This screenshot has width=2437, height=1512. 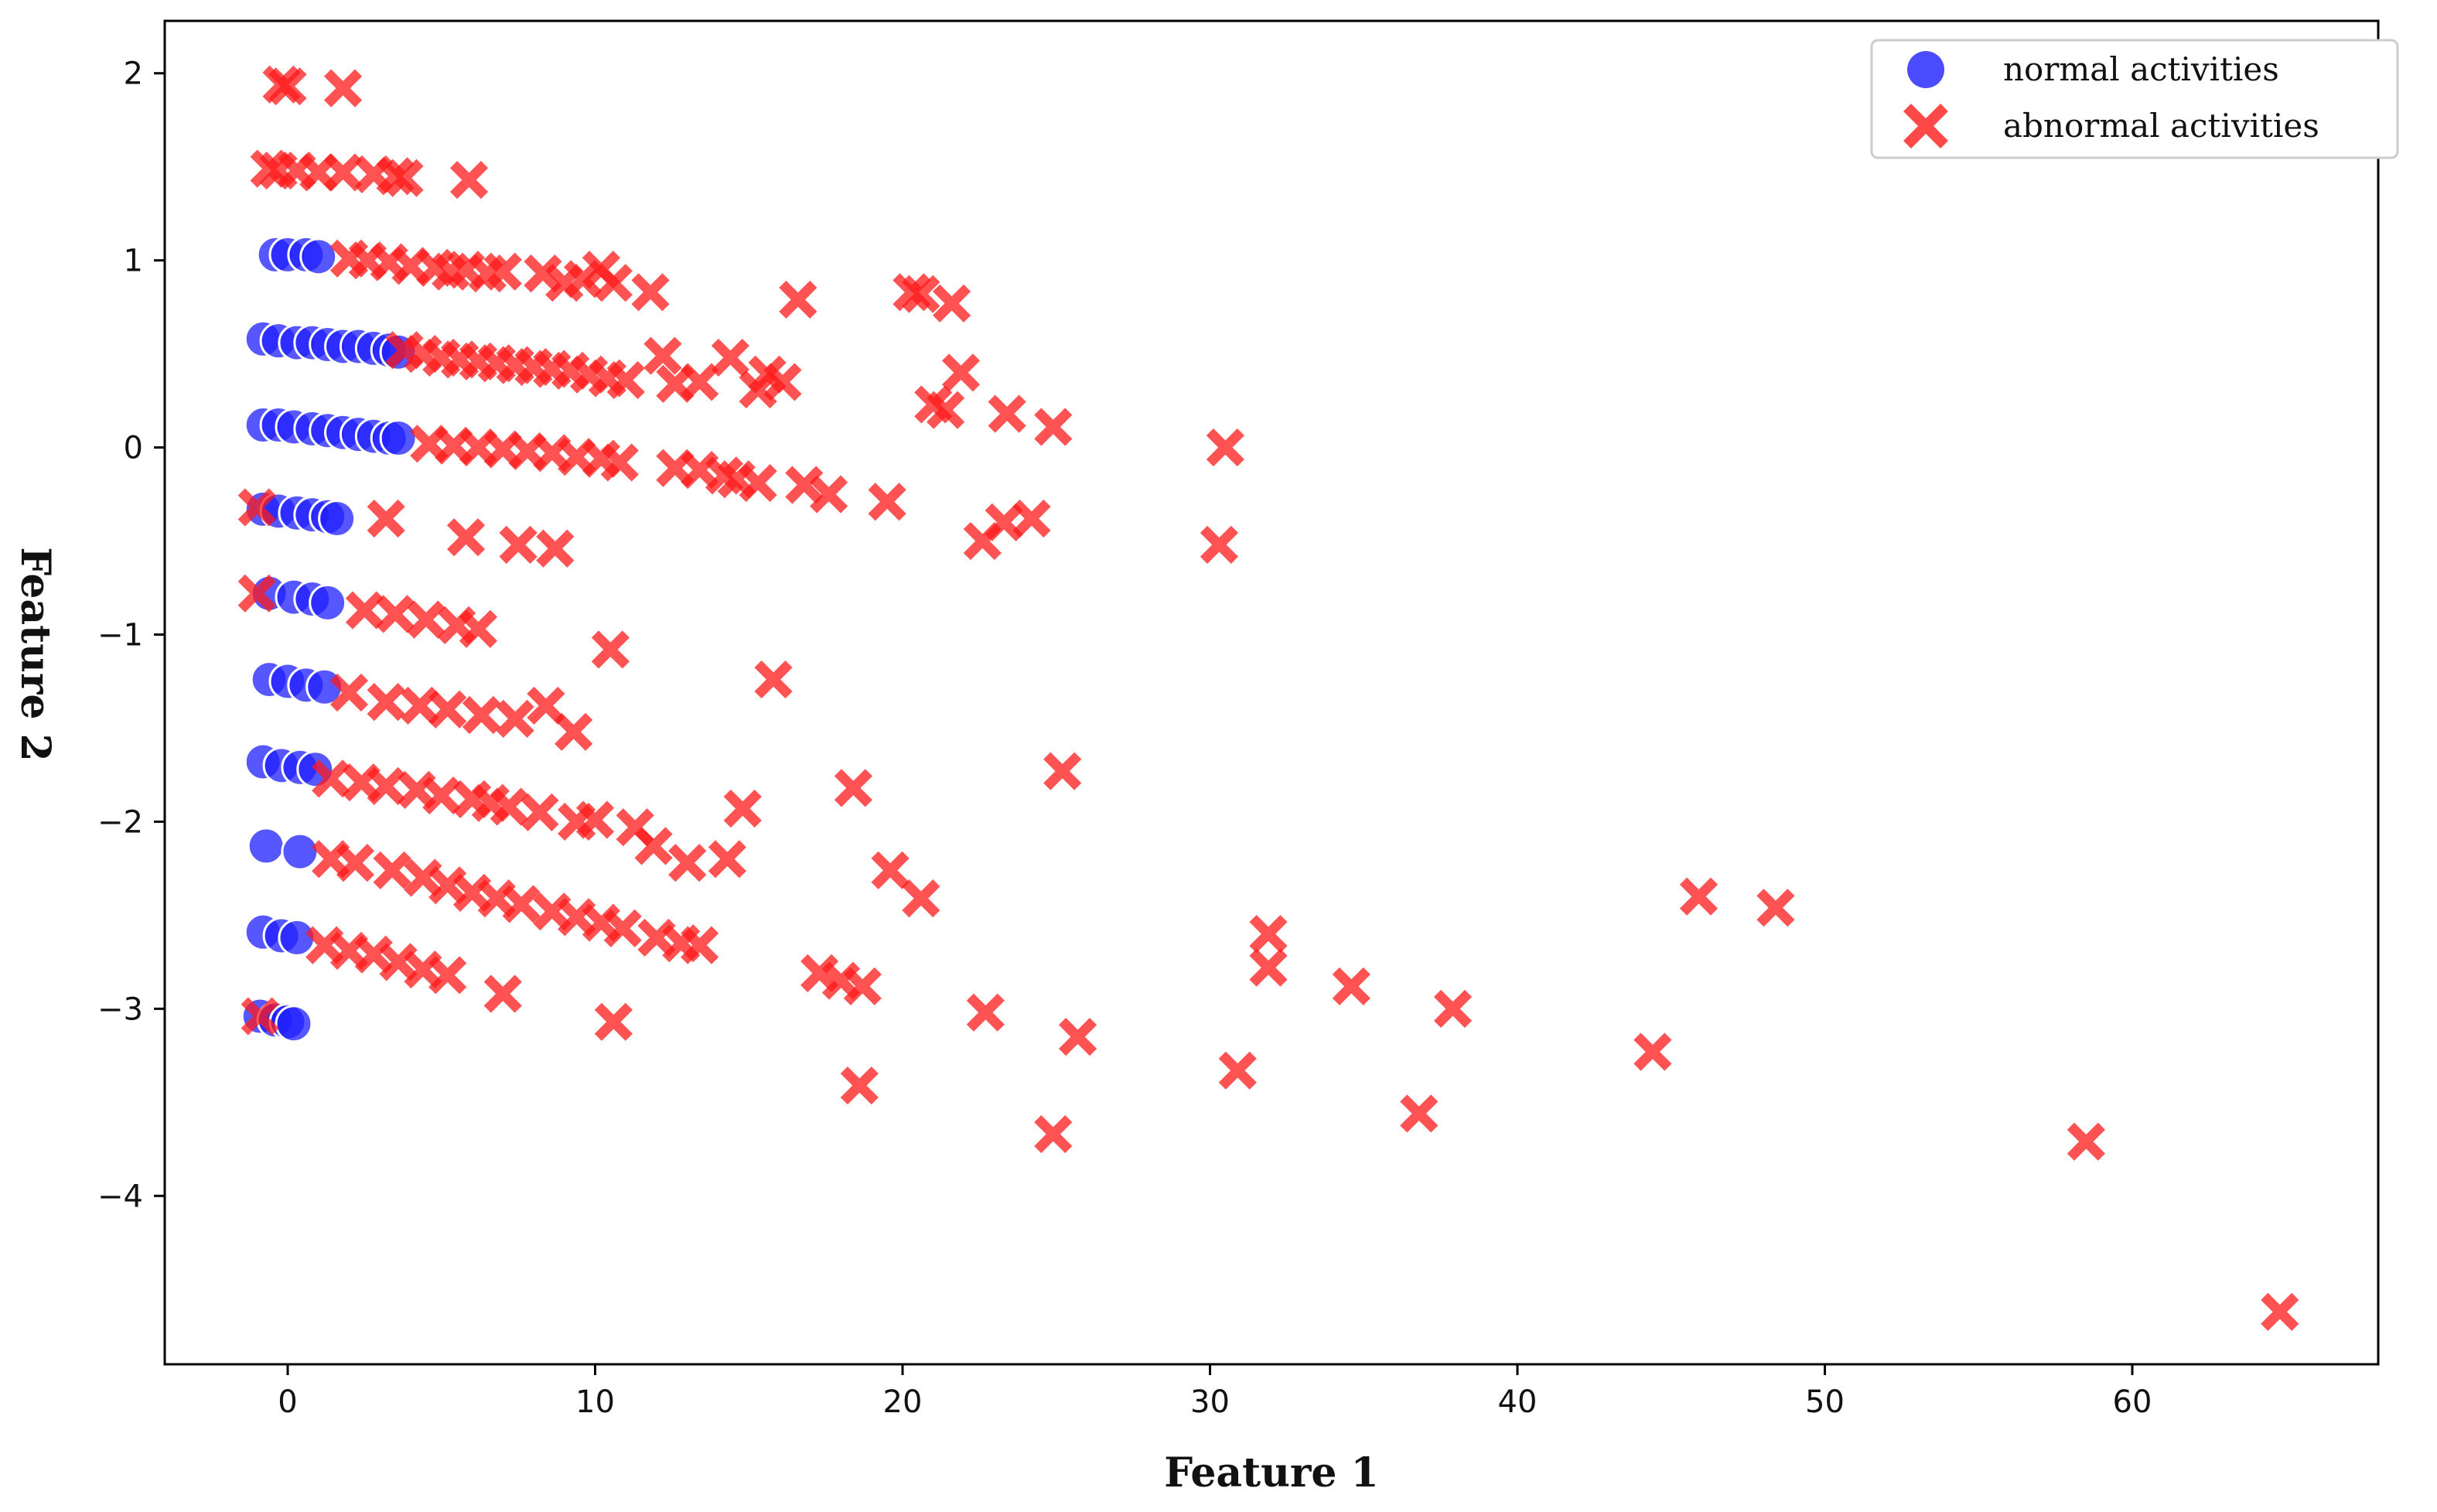 What do you see at coordinates (1925, 69) in the screenshot?
I see `legend-marker-normal` at bounding box center [1925, 69].